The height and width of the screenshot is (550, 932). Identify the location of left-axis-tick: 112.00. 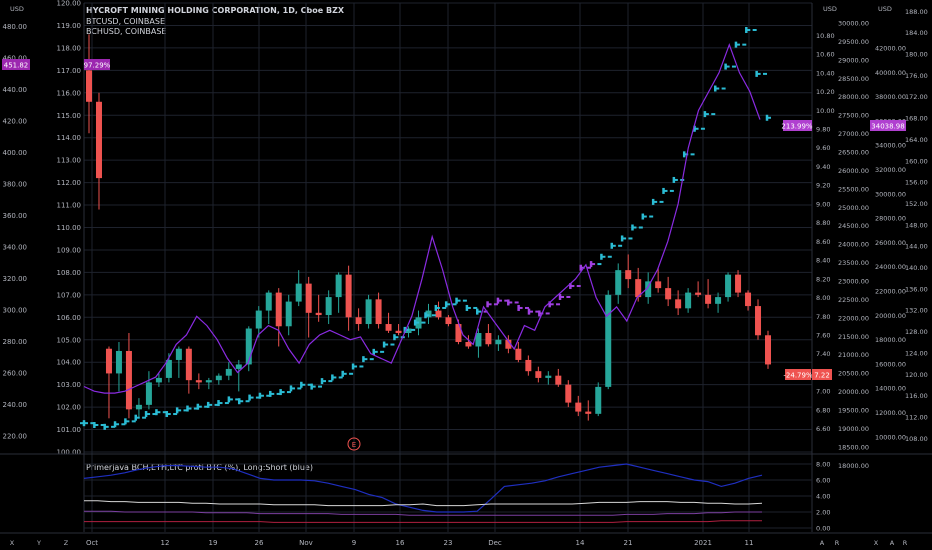
(69, 183).